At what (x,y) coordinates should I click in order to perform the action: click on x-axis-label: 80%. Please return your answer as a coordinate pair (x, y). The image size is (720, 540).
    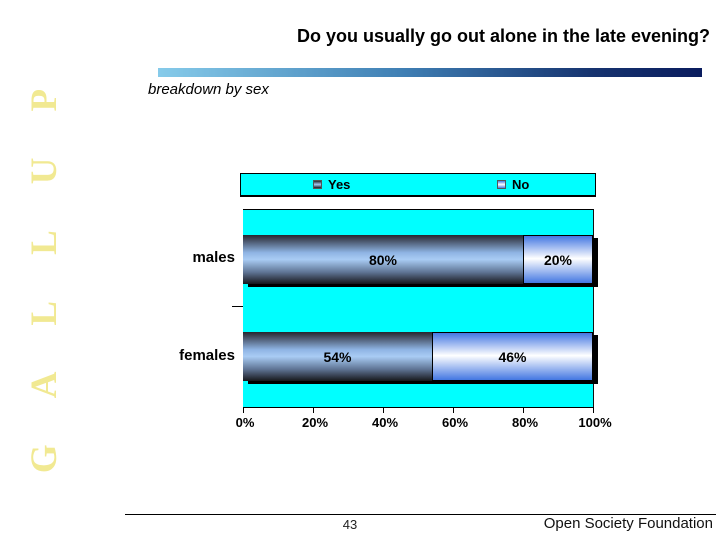
    Looking at the image, I should click on (525, 422).